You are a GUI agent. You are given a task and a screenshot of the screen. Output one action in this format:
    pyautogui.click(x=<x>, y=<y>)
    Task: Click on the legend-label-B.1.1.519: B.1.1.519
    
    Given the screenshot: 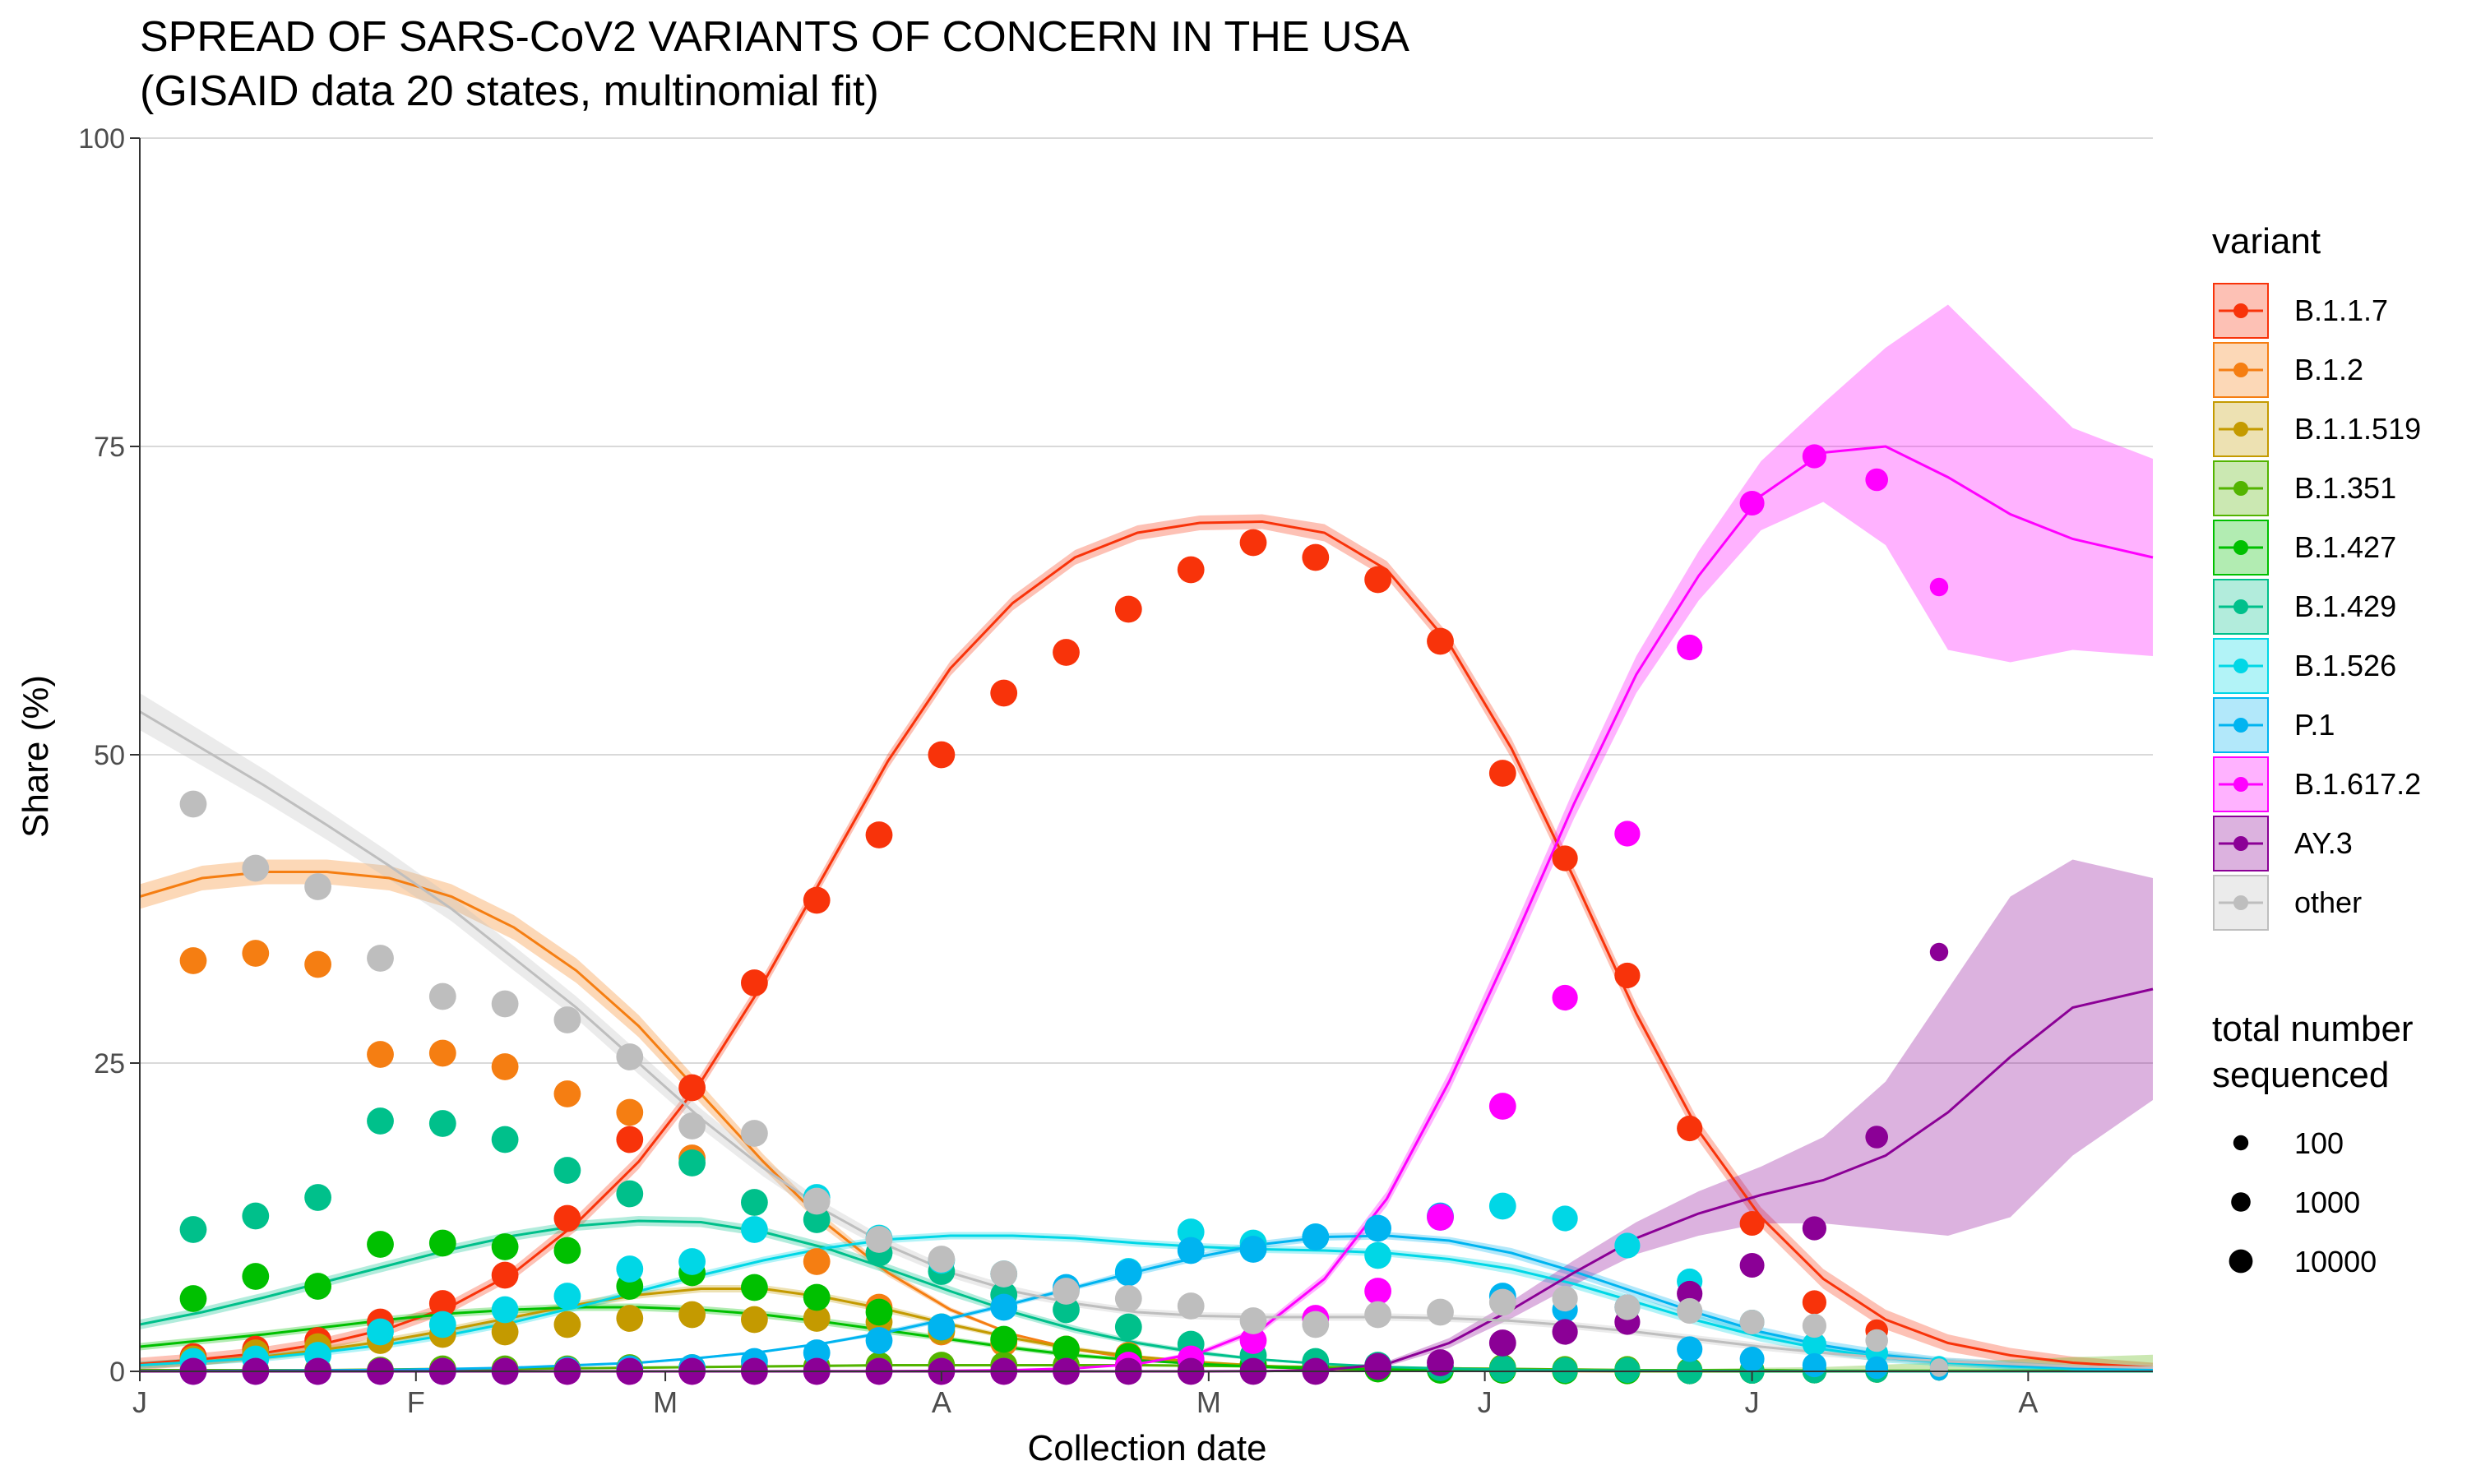 What is the action you would take?
    pyautogui.click(x=2357, y=429)
    